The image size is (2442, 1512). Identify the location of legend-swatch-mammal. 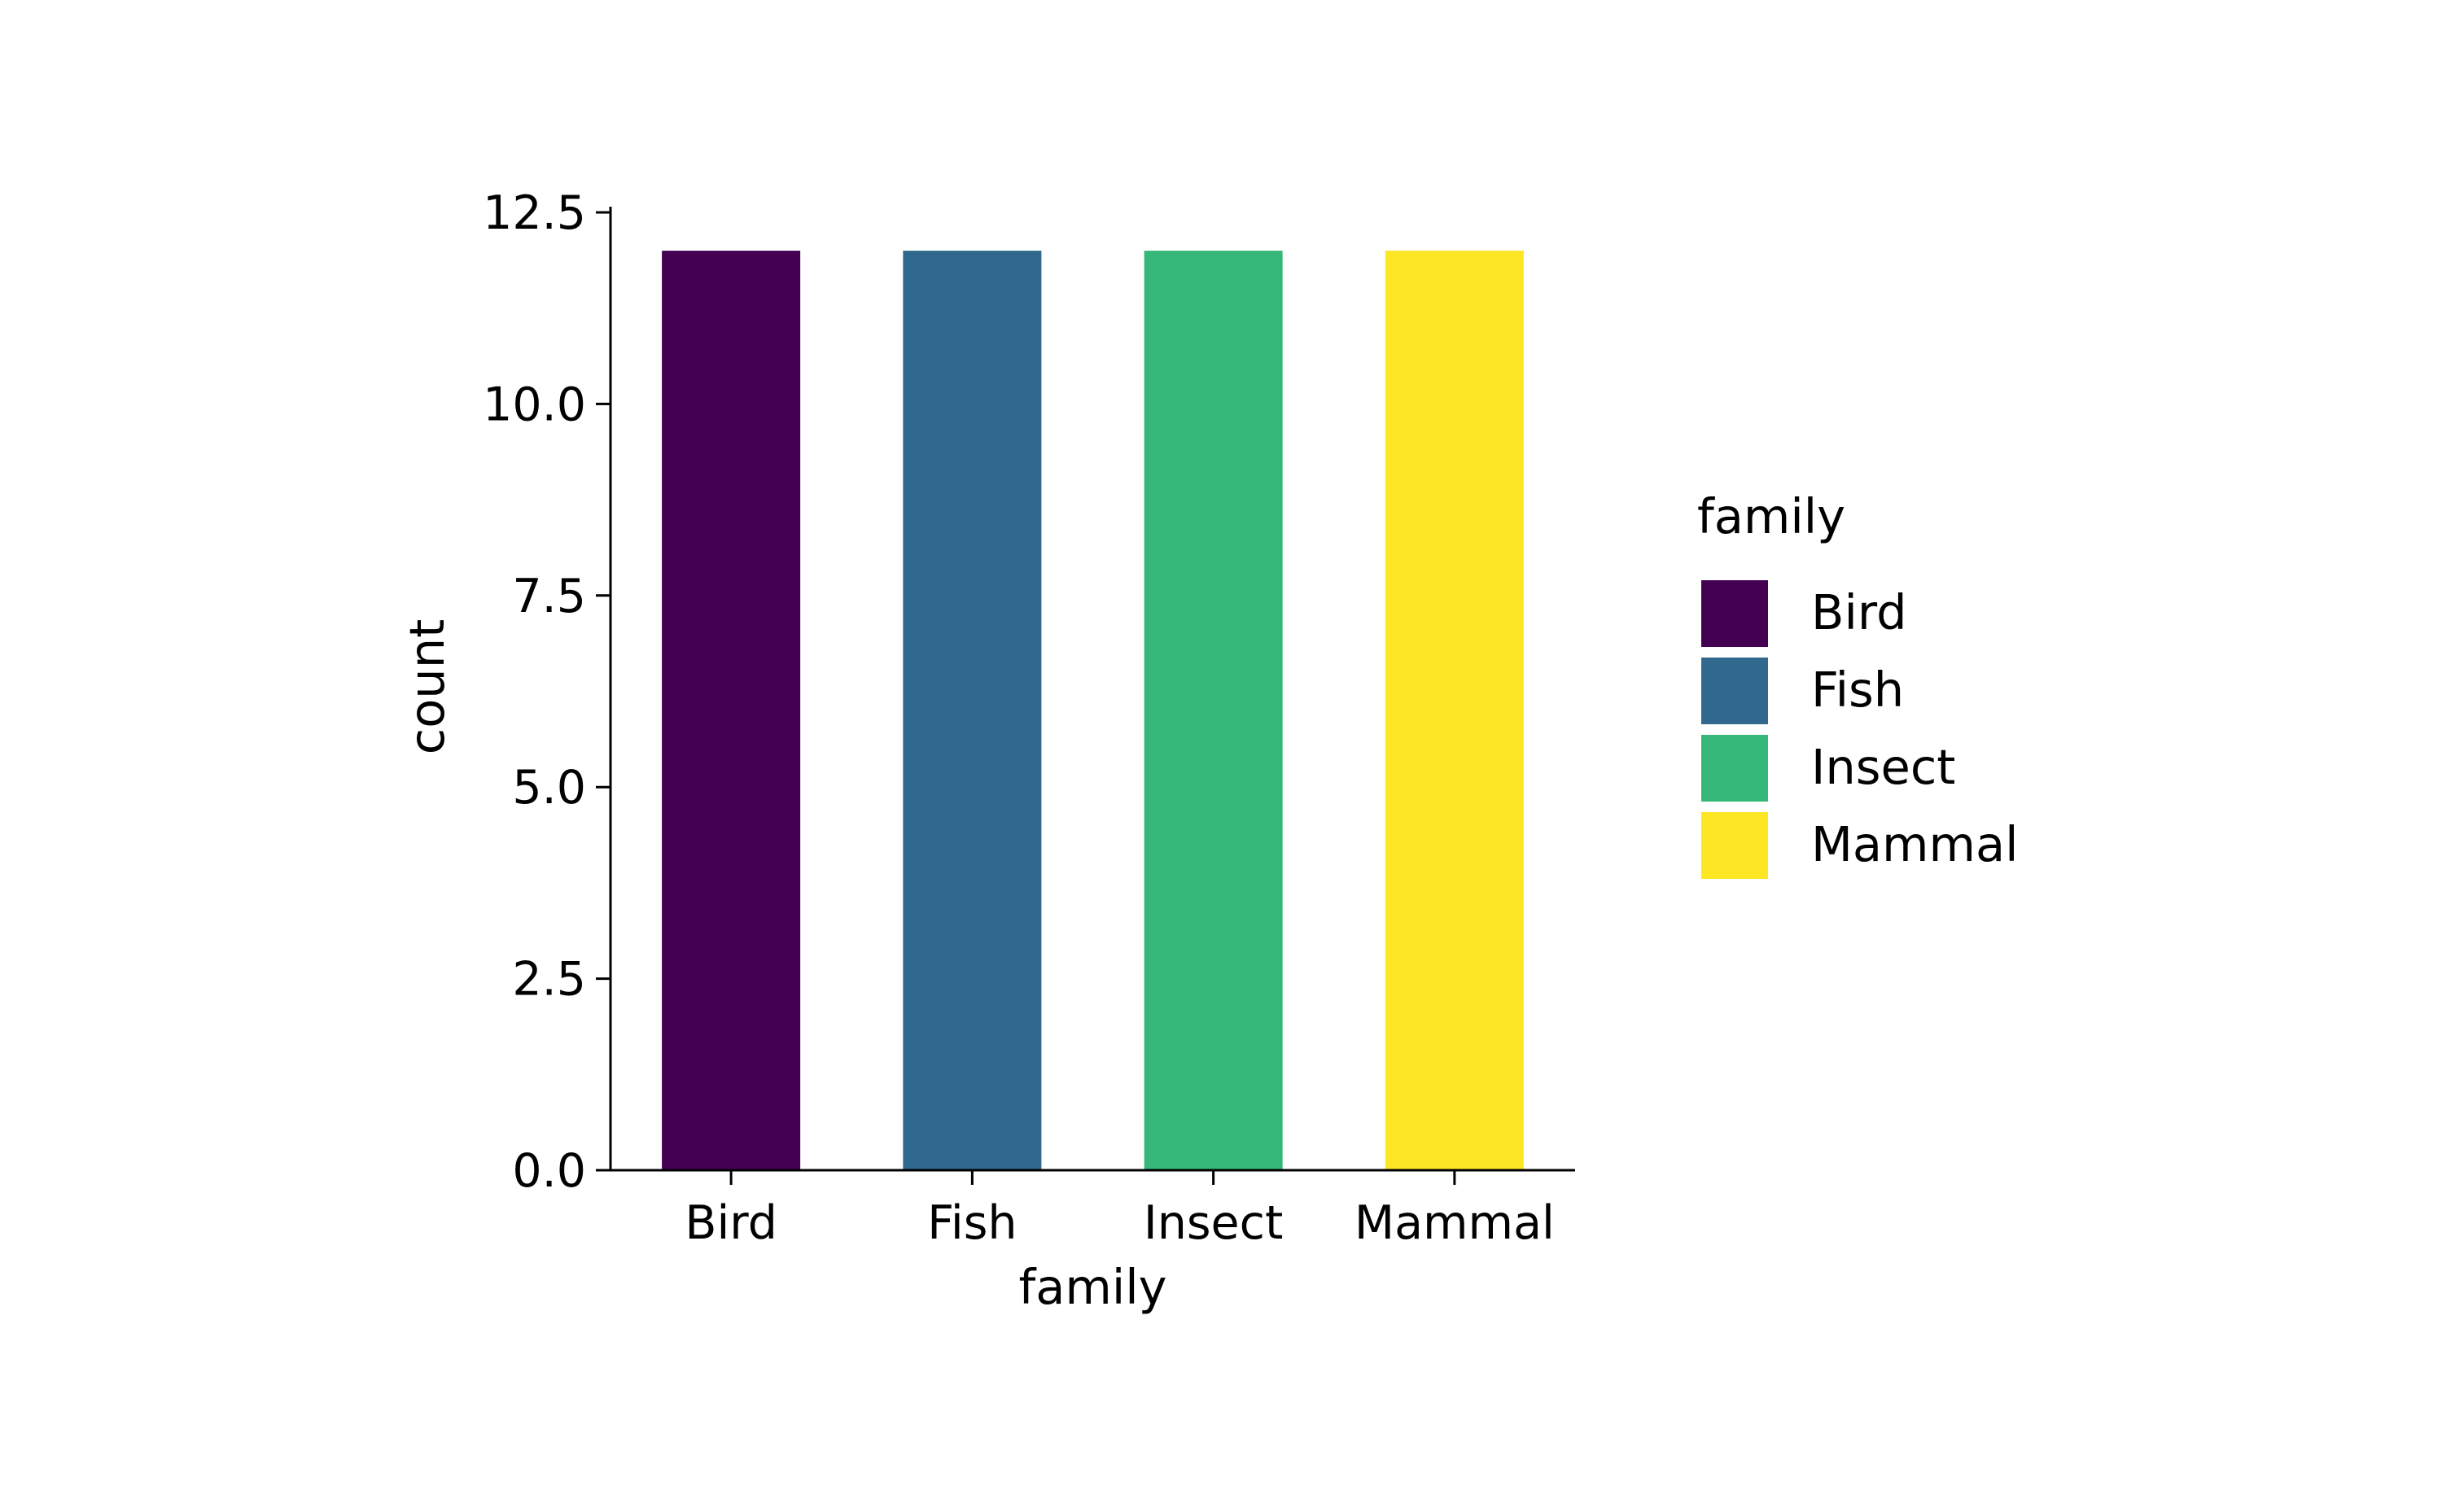
(1734, 845).